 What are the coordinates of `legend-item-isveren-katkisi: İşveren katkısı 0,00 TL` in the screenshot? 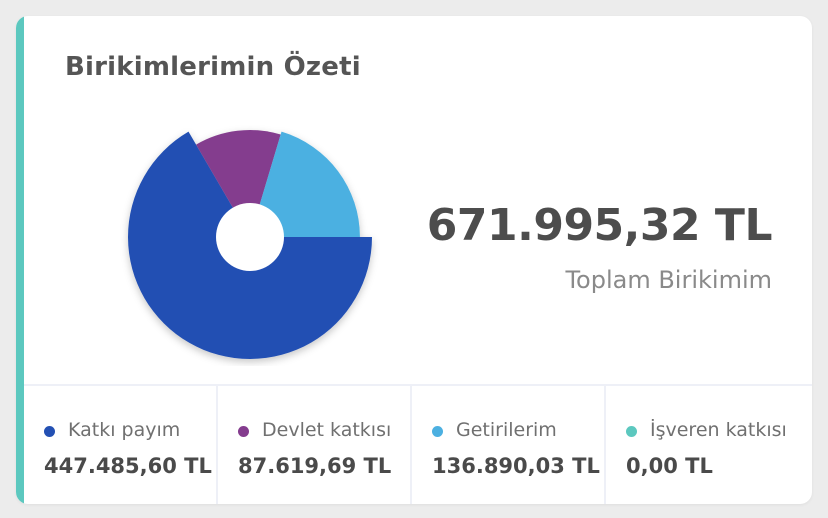 It's located at (703, 445).